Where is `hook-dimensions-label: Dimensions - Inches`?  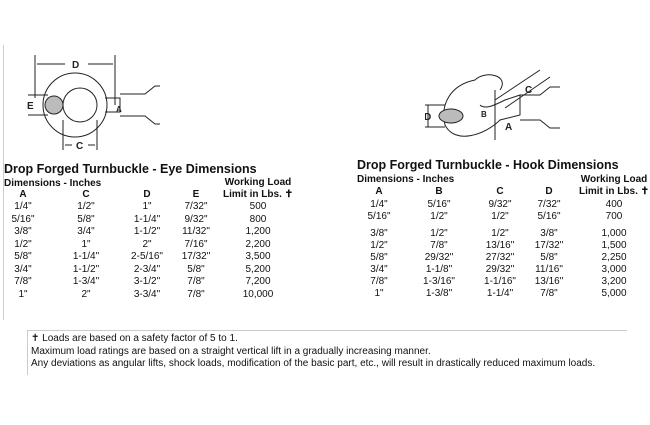
hook-dimensions-label: Dimensions - Inches is located at coordinates (406, 179).